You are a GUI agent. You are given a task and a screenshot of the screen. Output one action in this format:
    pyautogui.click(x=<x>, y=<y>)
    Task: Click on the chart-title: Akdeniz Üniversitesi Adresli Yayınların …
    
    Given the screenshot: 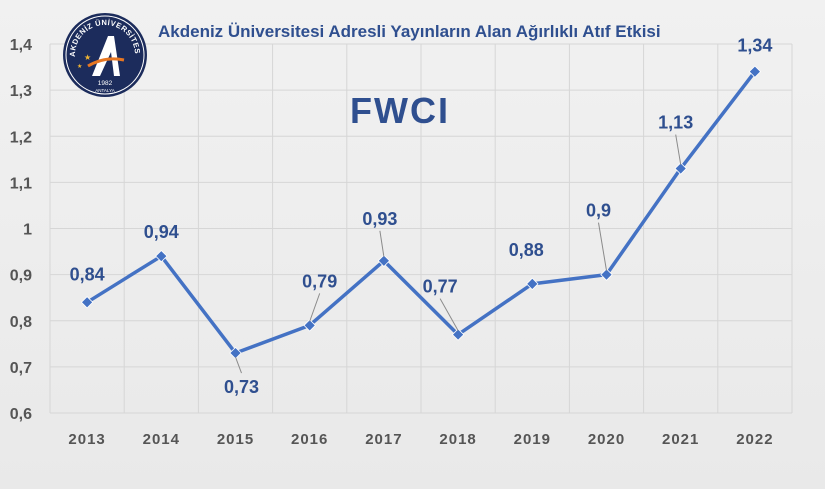 What is the action you would take?
    pyautogui.click(x=409, y=31)
    